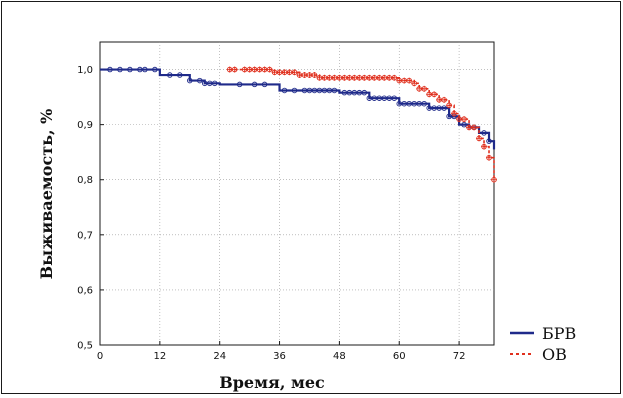 The image size is (623, 398). What do you see at coordinates (459, 356) in the screenshot?
I see `x-tick-label: 72` at bounding box center [459, 356].